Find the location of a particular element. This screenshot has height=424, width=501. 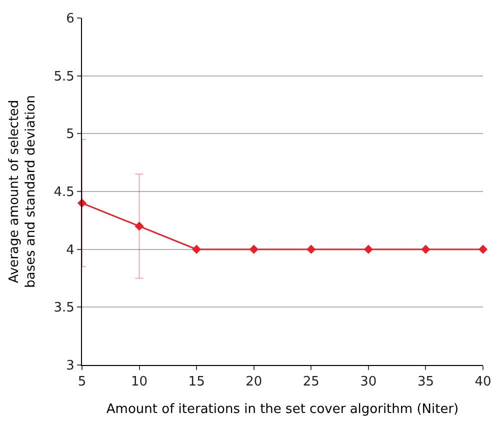

y-tick-label: 3 is located at coordinates (70, 366).